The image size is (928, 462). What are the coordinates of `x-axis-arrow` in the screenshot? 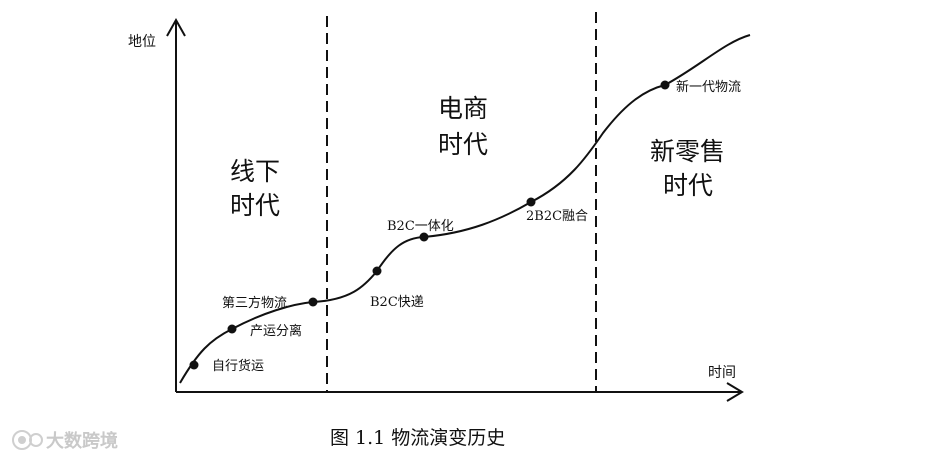 It's located at (735, 392).